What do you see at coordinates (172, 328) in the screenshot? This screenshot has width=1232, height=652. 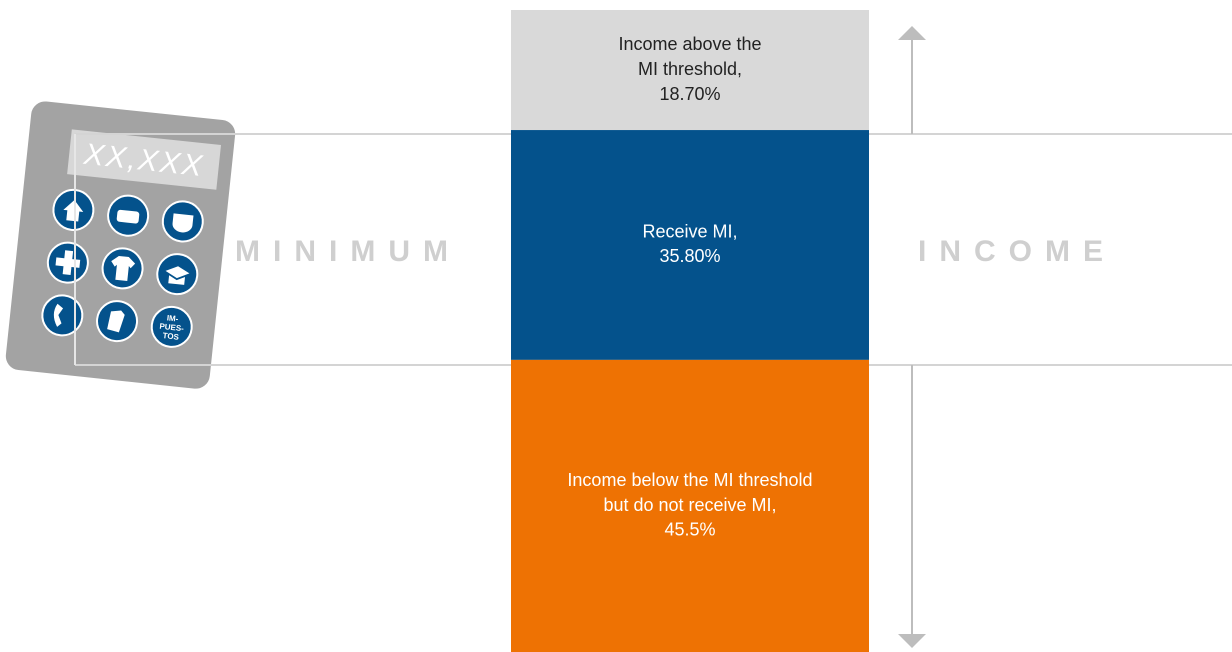 I see `key-text: PUES-` at bounding box center [172, 328].